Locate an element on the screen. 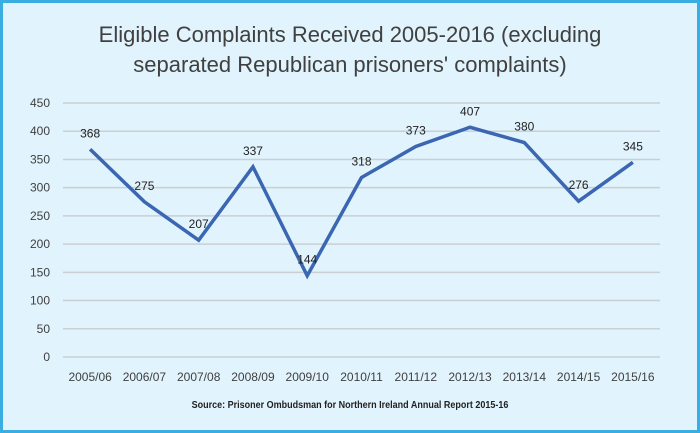 The height and width of the screenshot is (433, 700). x-tick-label: 2013/14 is located at coordinates (525, 377).